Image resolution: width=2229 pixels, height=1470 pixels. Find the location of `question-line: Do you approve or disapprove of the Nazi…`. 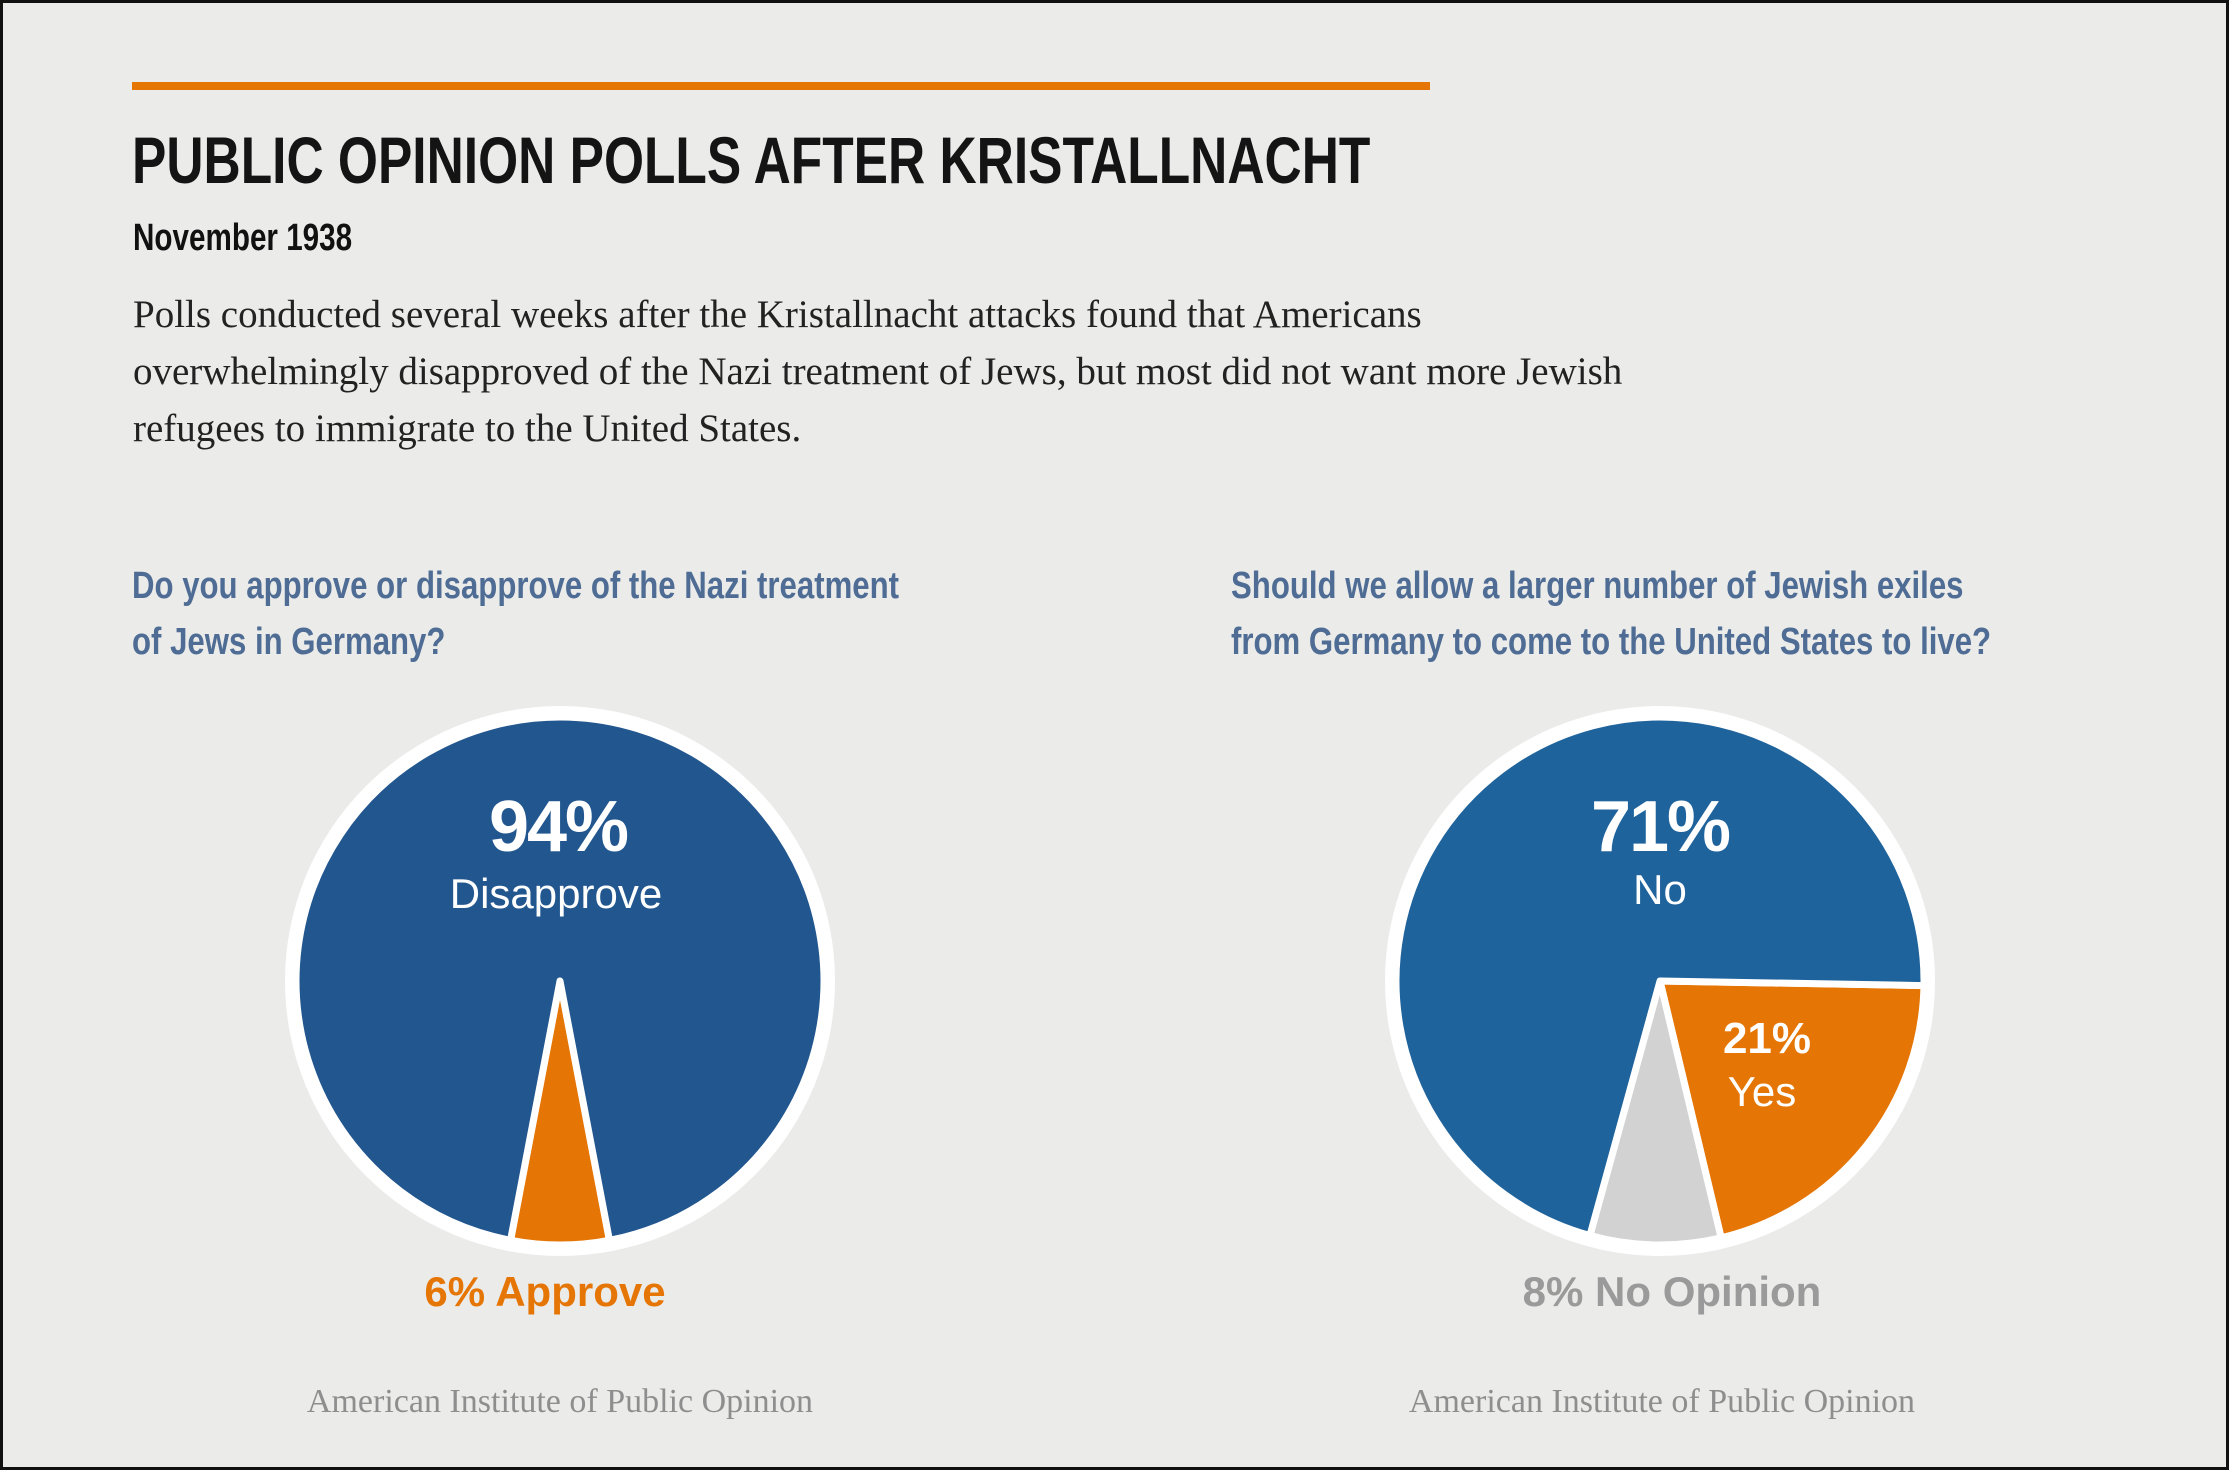

question-line: Do you approve or disapprove of the Nazi… is located at coordinates (516, 586).